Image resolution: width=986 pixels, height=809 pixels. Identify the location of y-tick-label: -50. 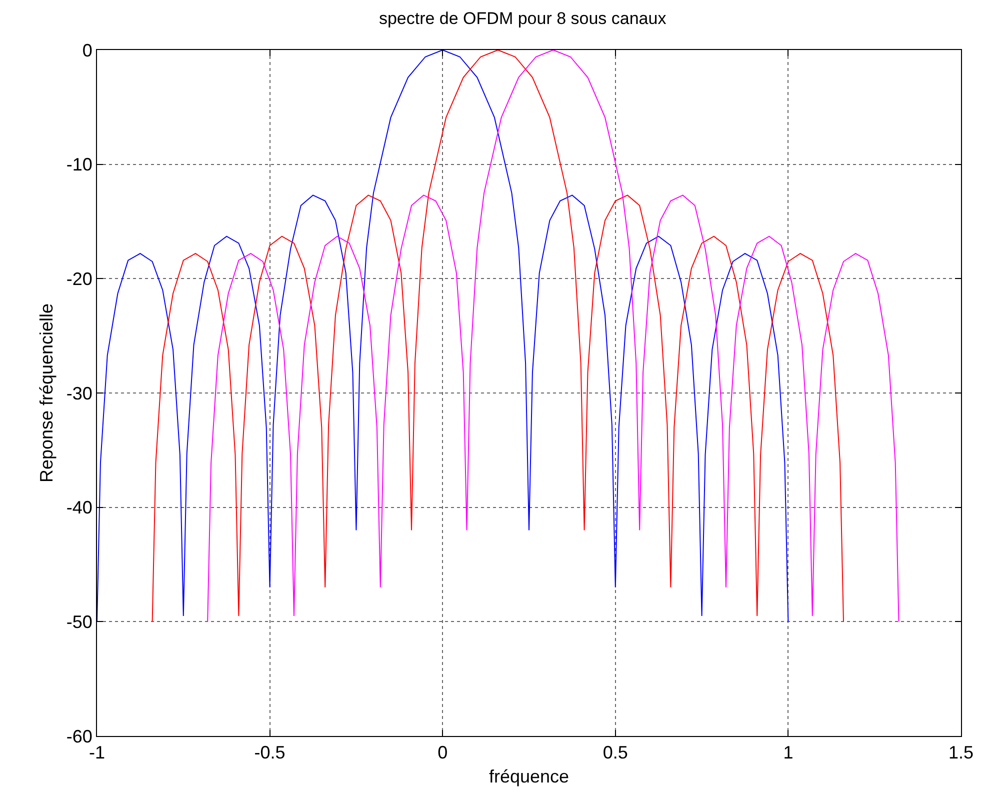
(79, 622).